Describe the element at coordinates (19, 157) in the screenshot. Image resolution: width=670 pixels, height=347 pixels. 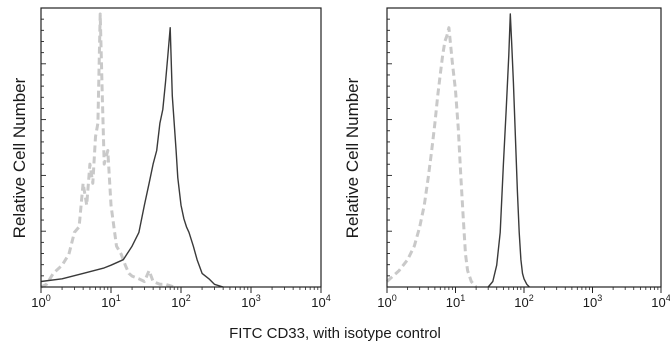
I see `left-y-axis-label: Relative Cell Number` at that location.